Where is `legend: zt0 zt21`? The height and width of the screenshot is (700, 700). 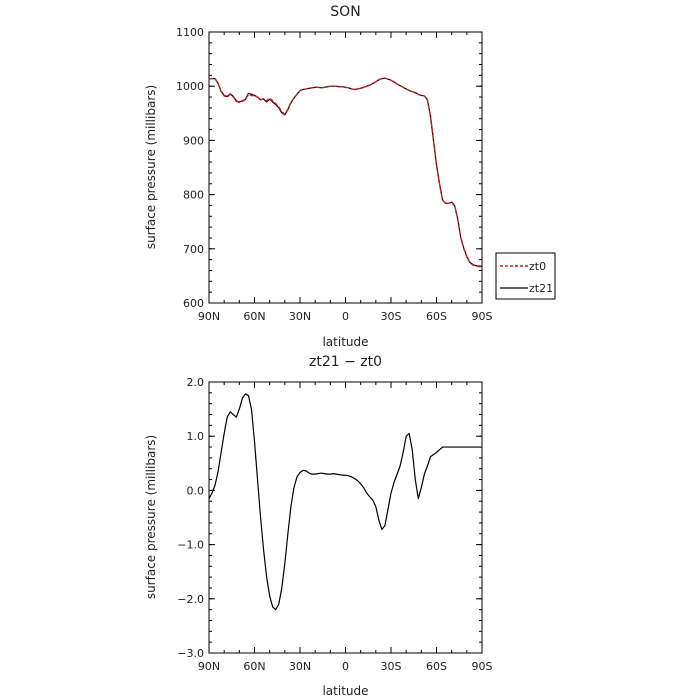 legend: zt0 zt21 is located at coordinates (525, 276).